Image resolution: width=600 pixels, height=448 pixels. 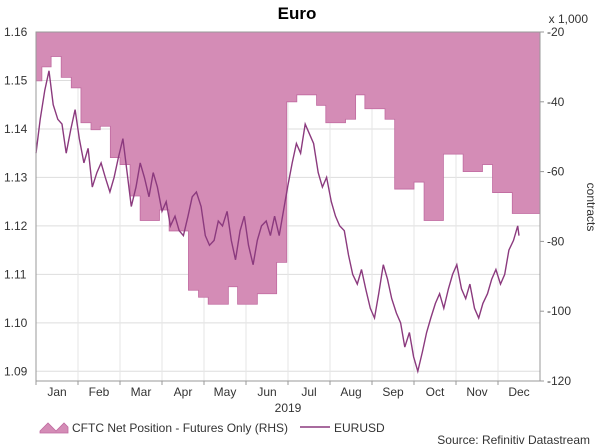 I want to click on month-label-sep: Sep, so click(x=393, y=392).